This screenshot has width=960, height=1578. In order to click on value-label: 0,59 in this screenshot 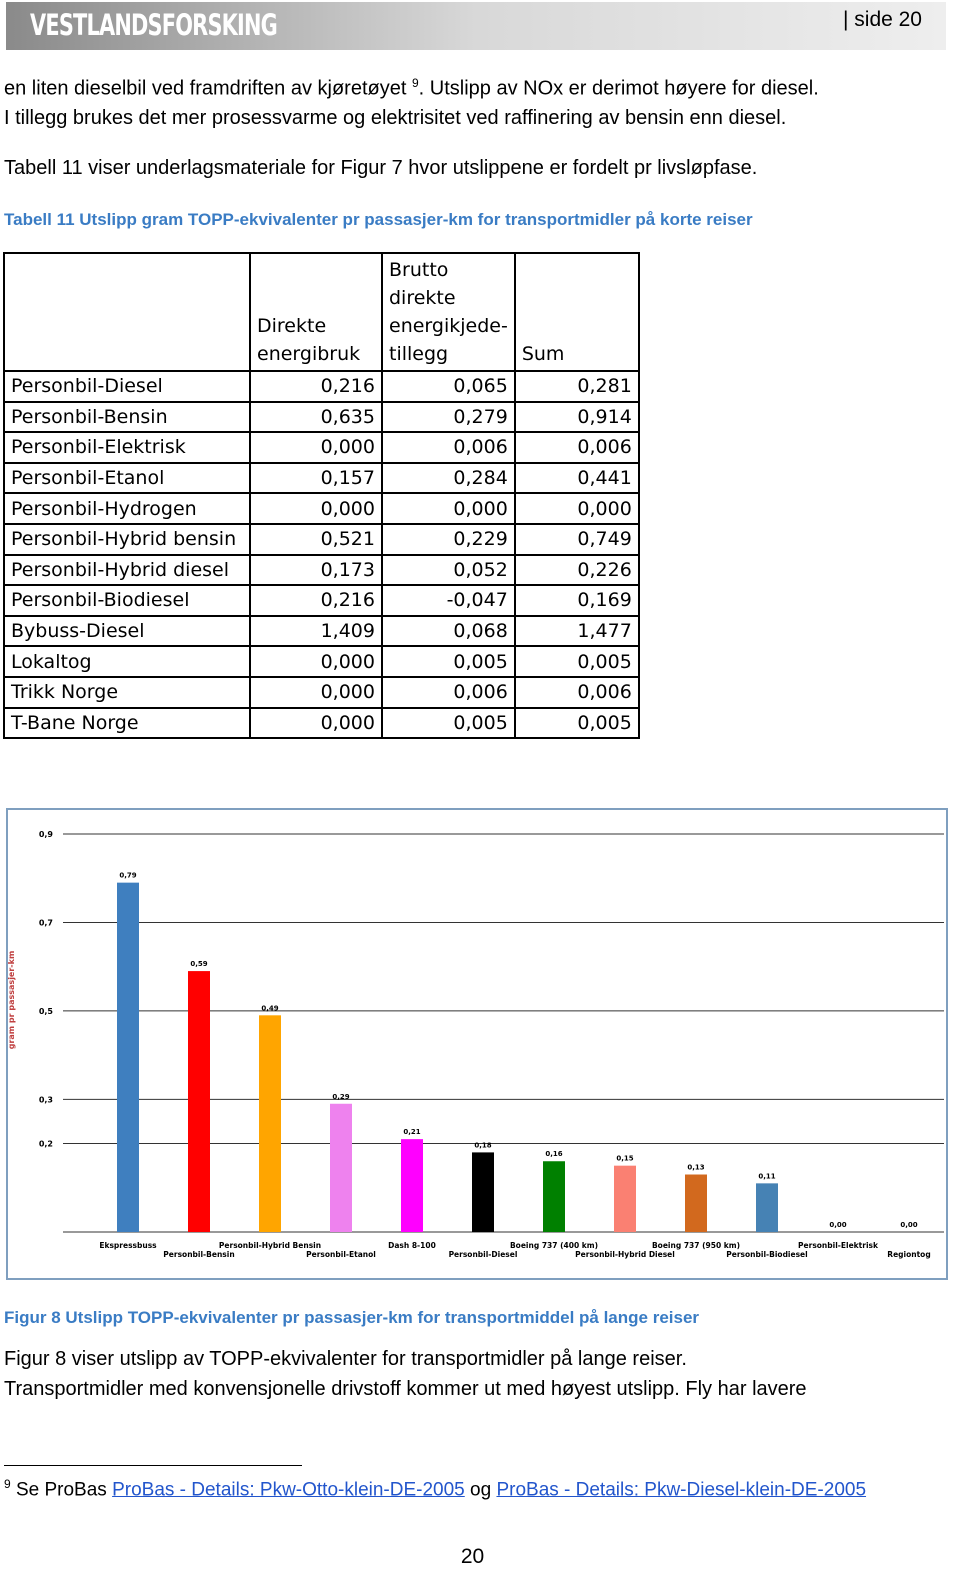, I will do `click(198, 964)`.